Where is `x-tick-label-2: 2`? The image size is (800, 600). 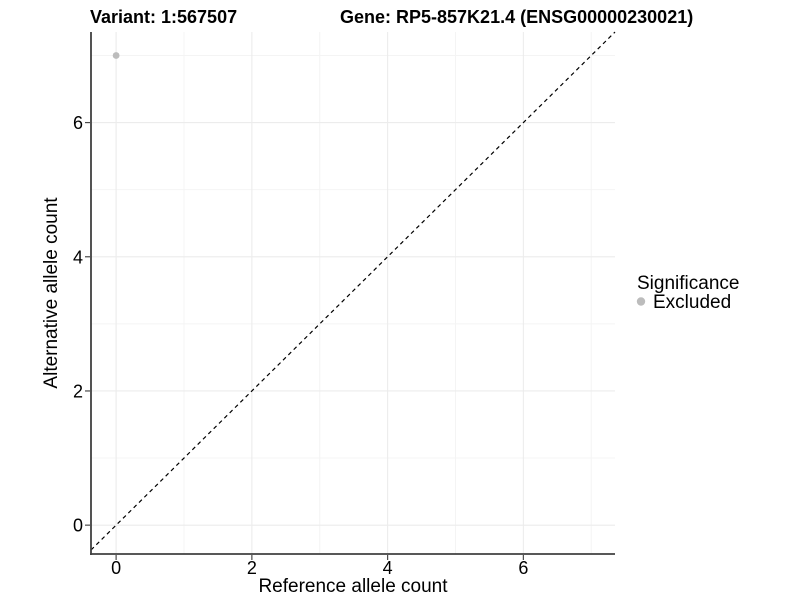 x-tick-label-2: 2 is located at coordinates (252, 568).